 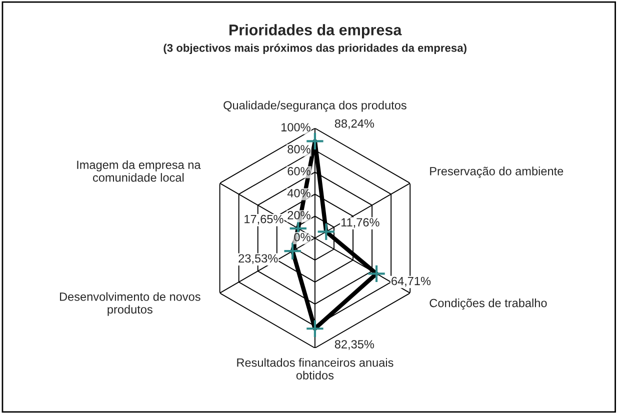 I want to click on data-label: 23,53%, so click(x=258, y=259).